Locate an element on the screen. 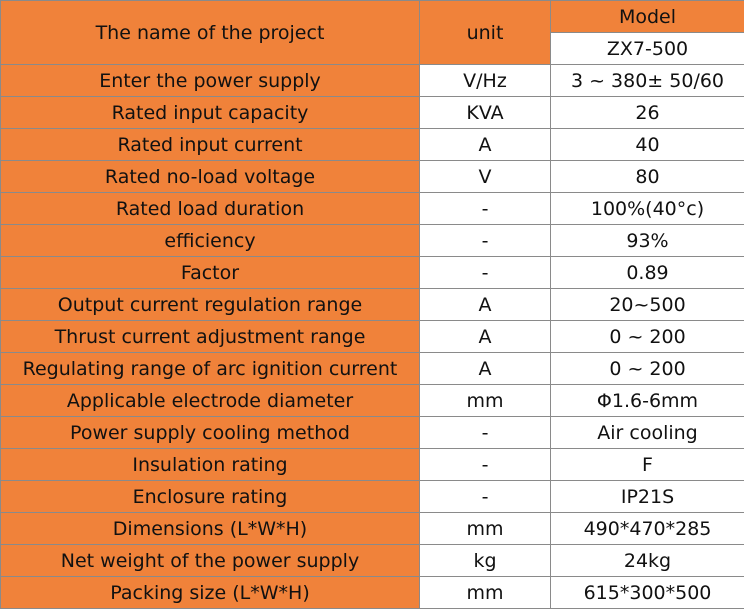  row-value: 0.89 is located at coordinates (647, 272).